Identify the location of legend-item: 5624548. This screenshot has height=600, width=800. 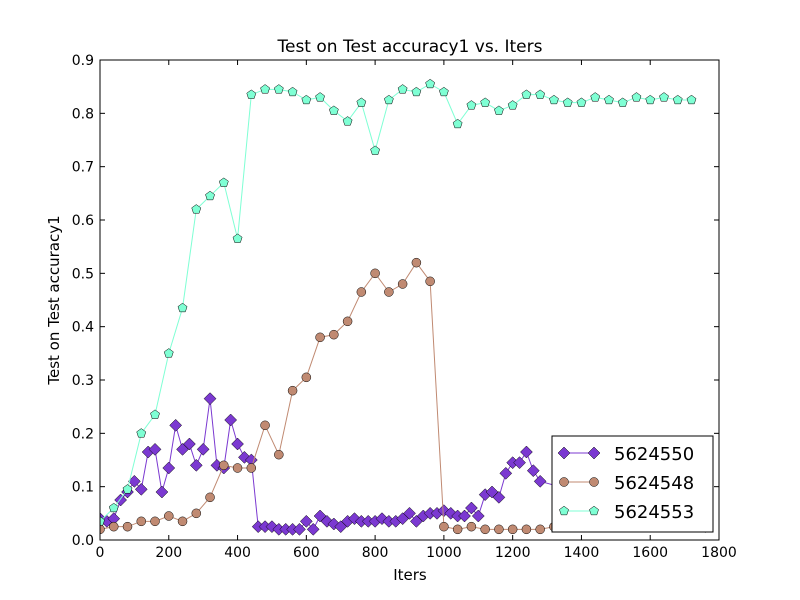
(626, 483).